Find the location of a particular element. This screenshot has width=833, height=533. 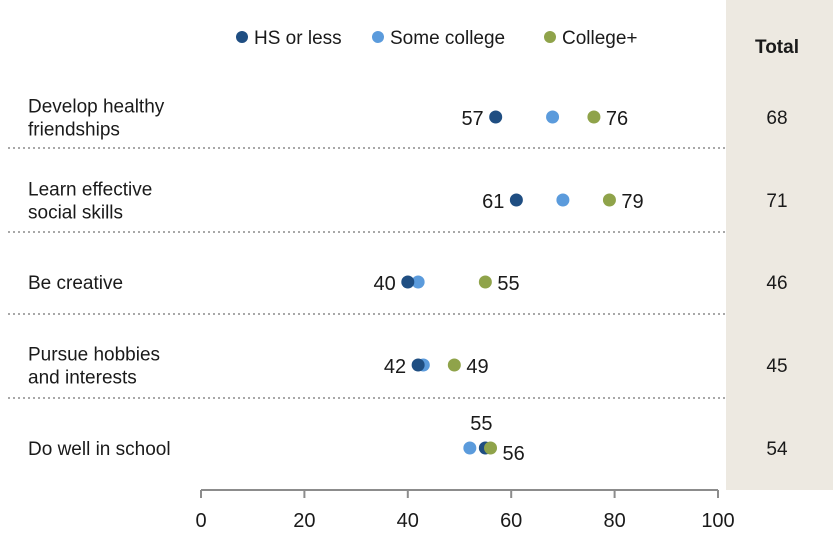

dot-college--1 is located at coordinates (609, 200).